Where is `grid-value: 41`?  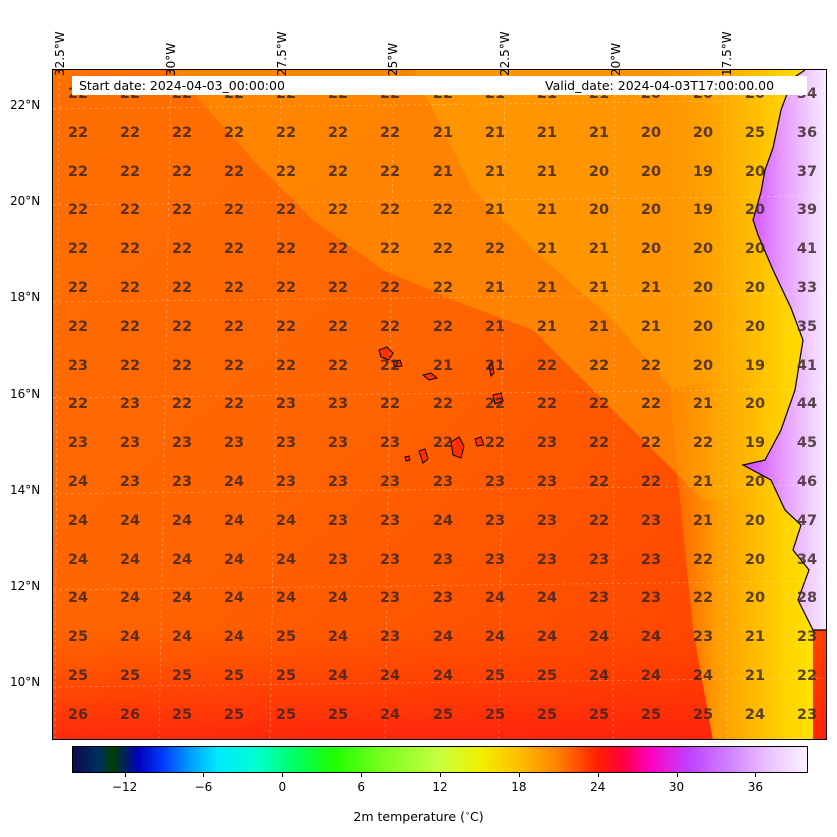
grid-value: 41 is located at coordinates (807, 365).